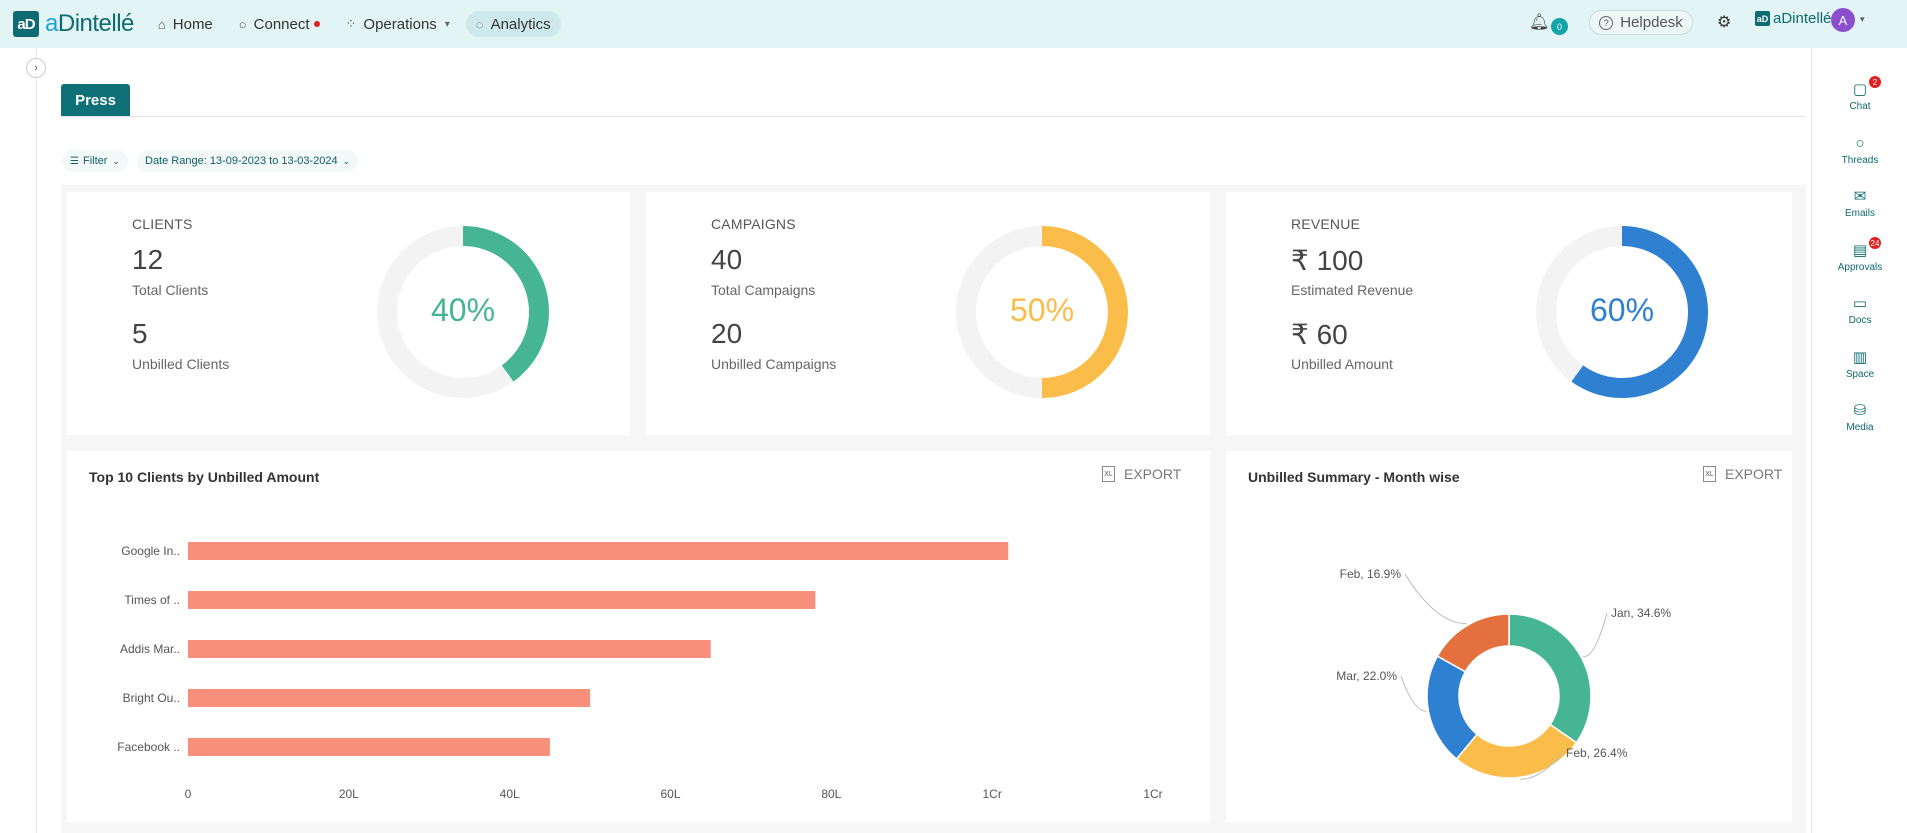  Describe the element at coordinates (1875, 82) in the screenshot. I see `chat-badge: 2` at that location.